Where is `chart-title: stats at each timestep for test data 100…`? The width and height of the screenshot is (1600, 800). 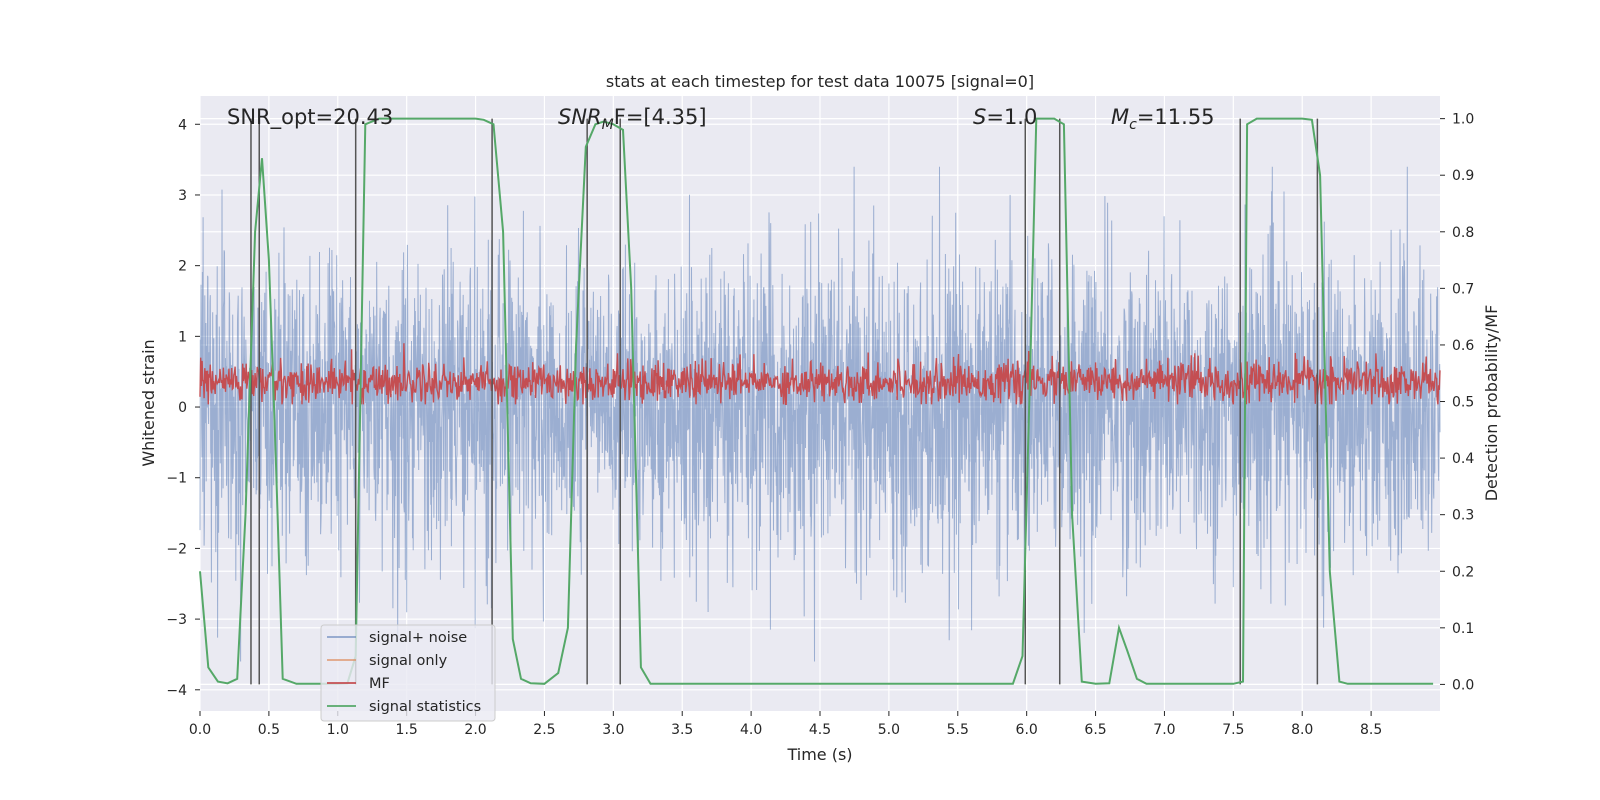 chart-title: stats at each timestep for test data 100… is located at coordinates (820, 81).